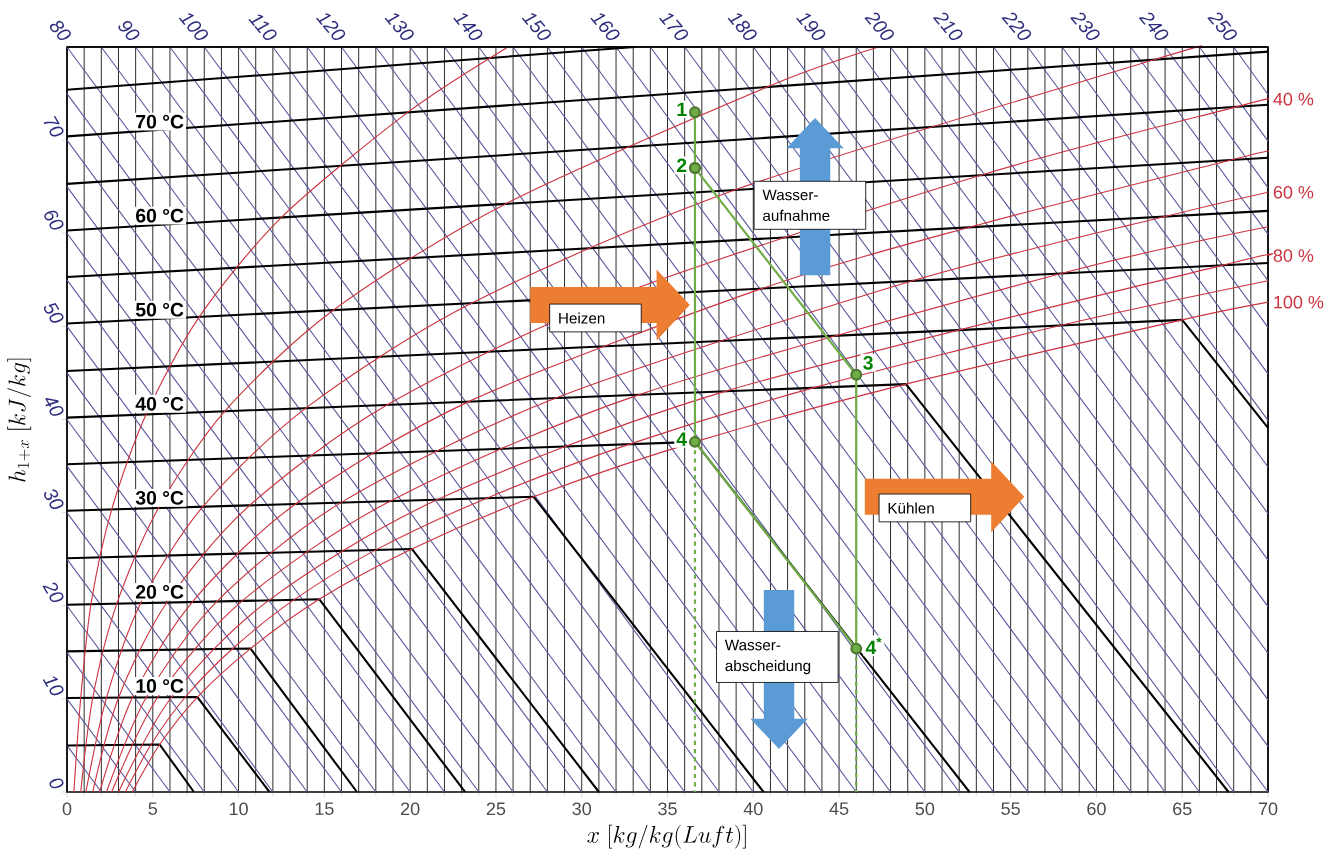 The height and width of the screenshot is (866, 1328). Describe the element at coordinates (811, 27) in the screenshot. I see `x2-tick-label: 190` at that location.